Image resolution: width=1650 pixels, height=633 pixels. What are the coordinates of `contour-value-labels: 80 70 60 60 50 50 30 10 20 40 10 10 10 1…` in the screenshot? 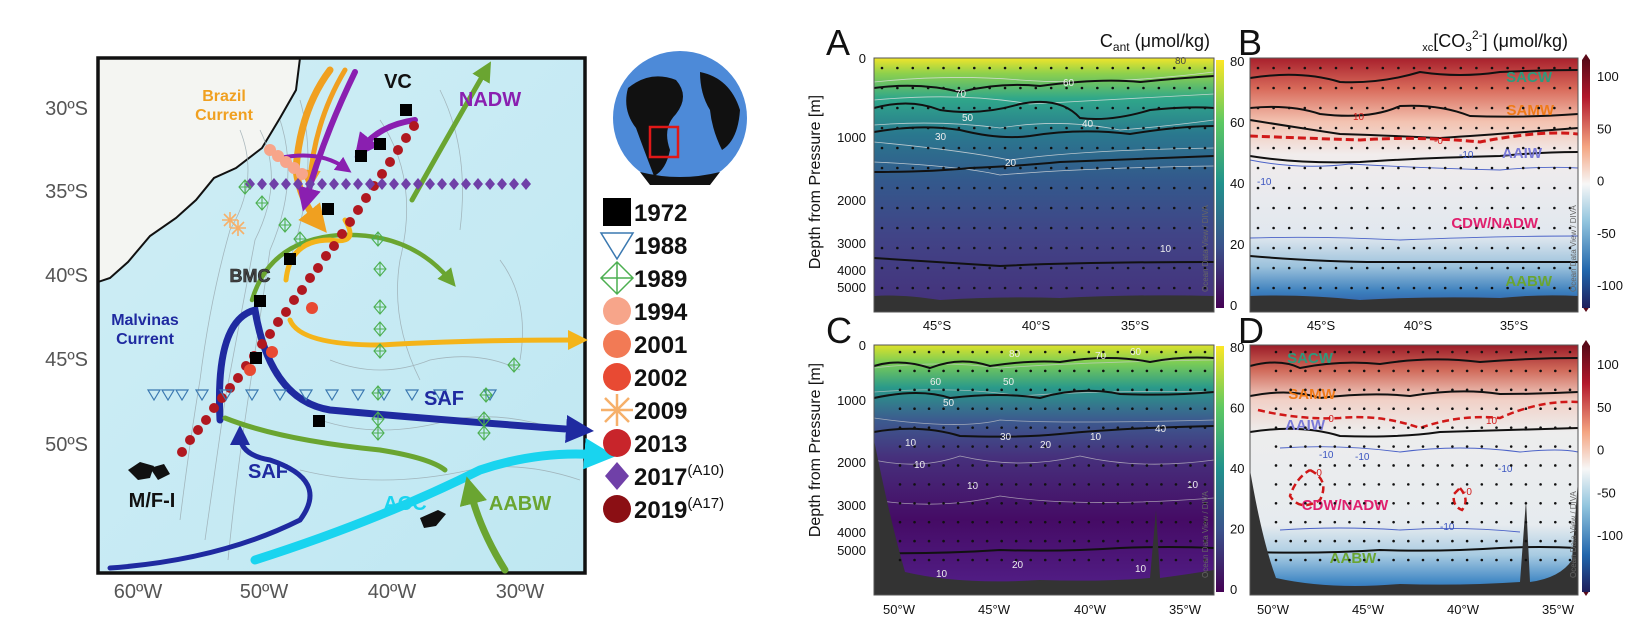 It's located at (1052, 463).